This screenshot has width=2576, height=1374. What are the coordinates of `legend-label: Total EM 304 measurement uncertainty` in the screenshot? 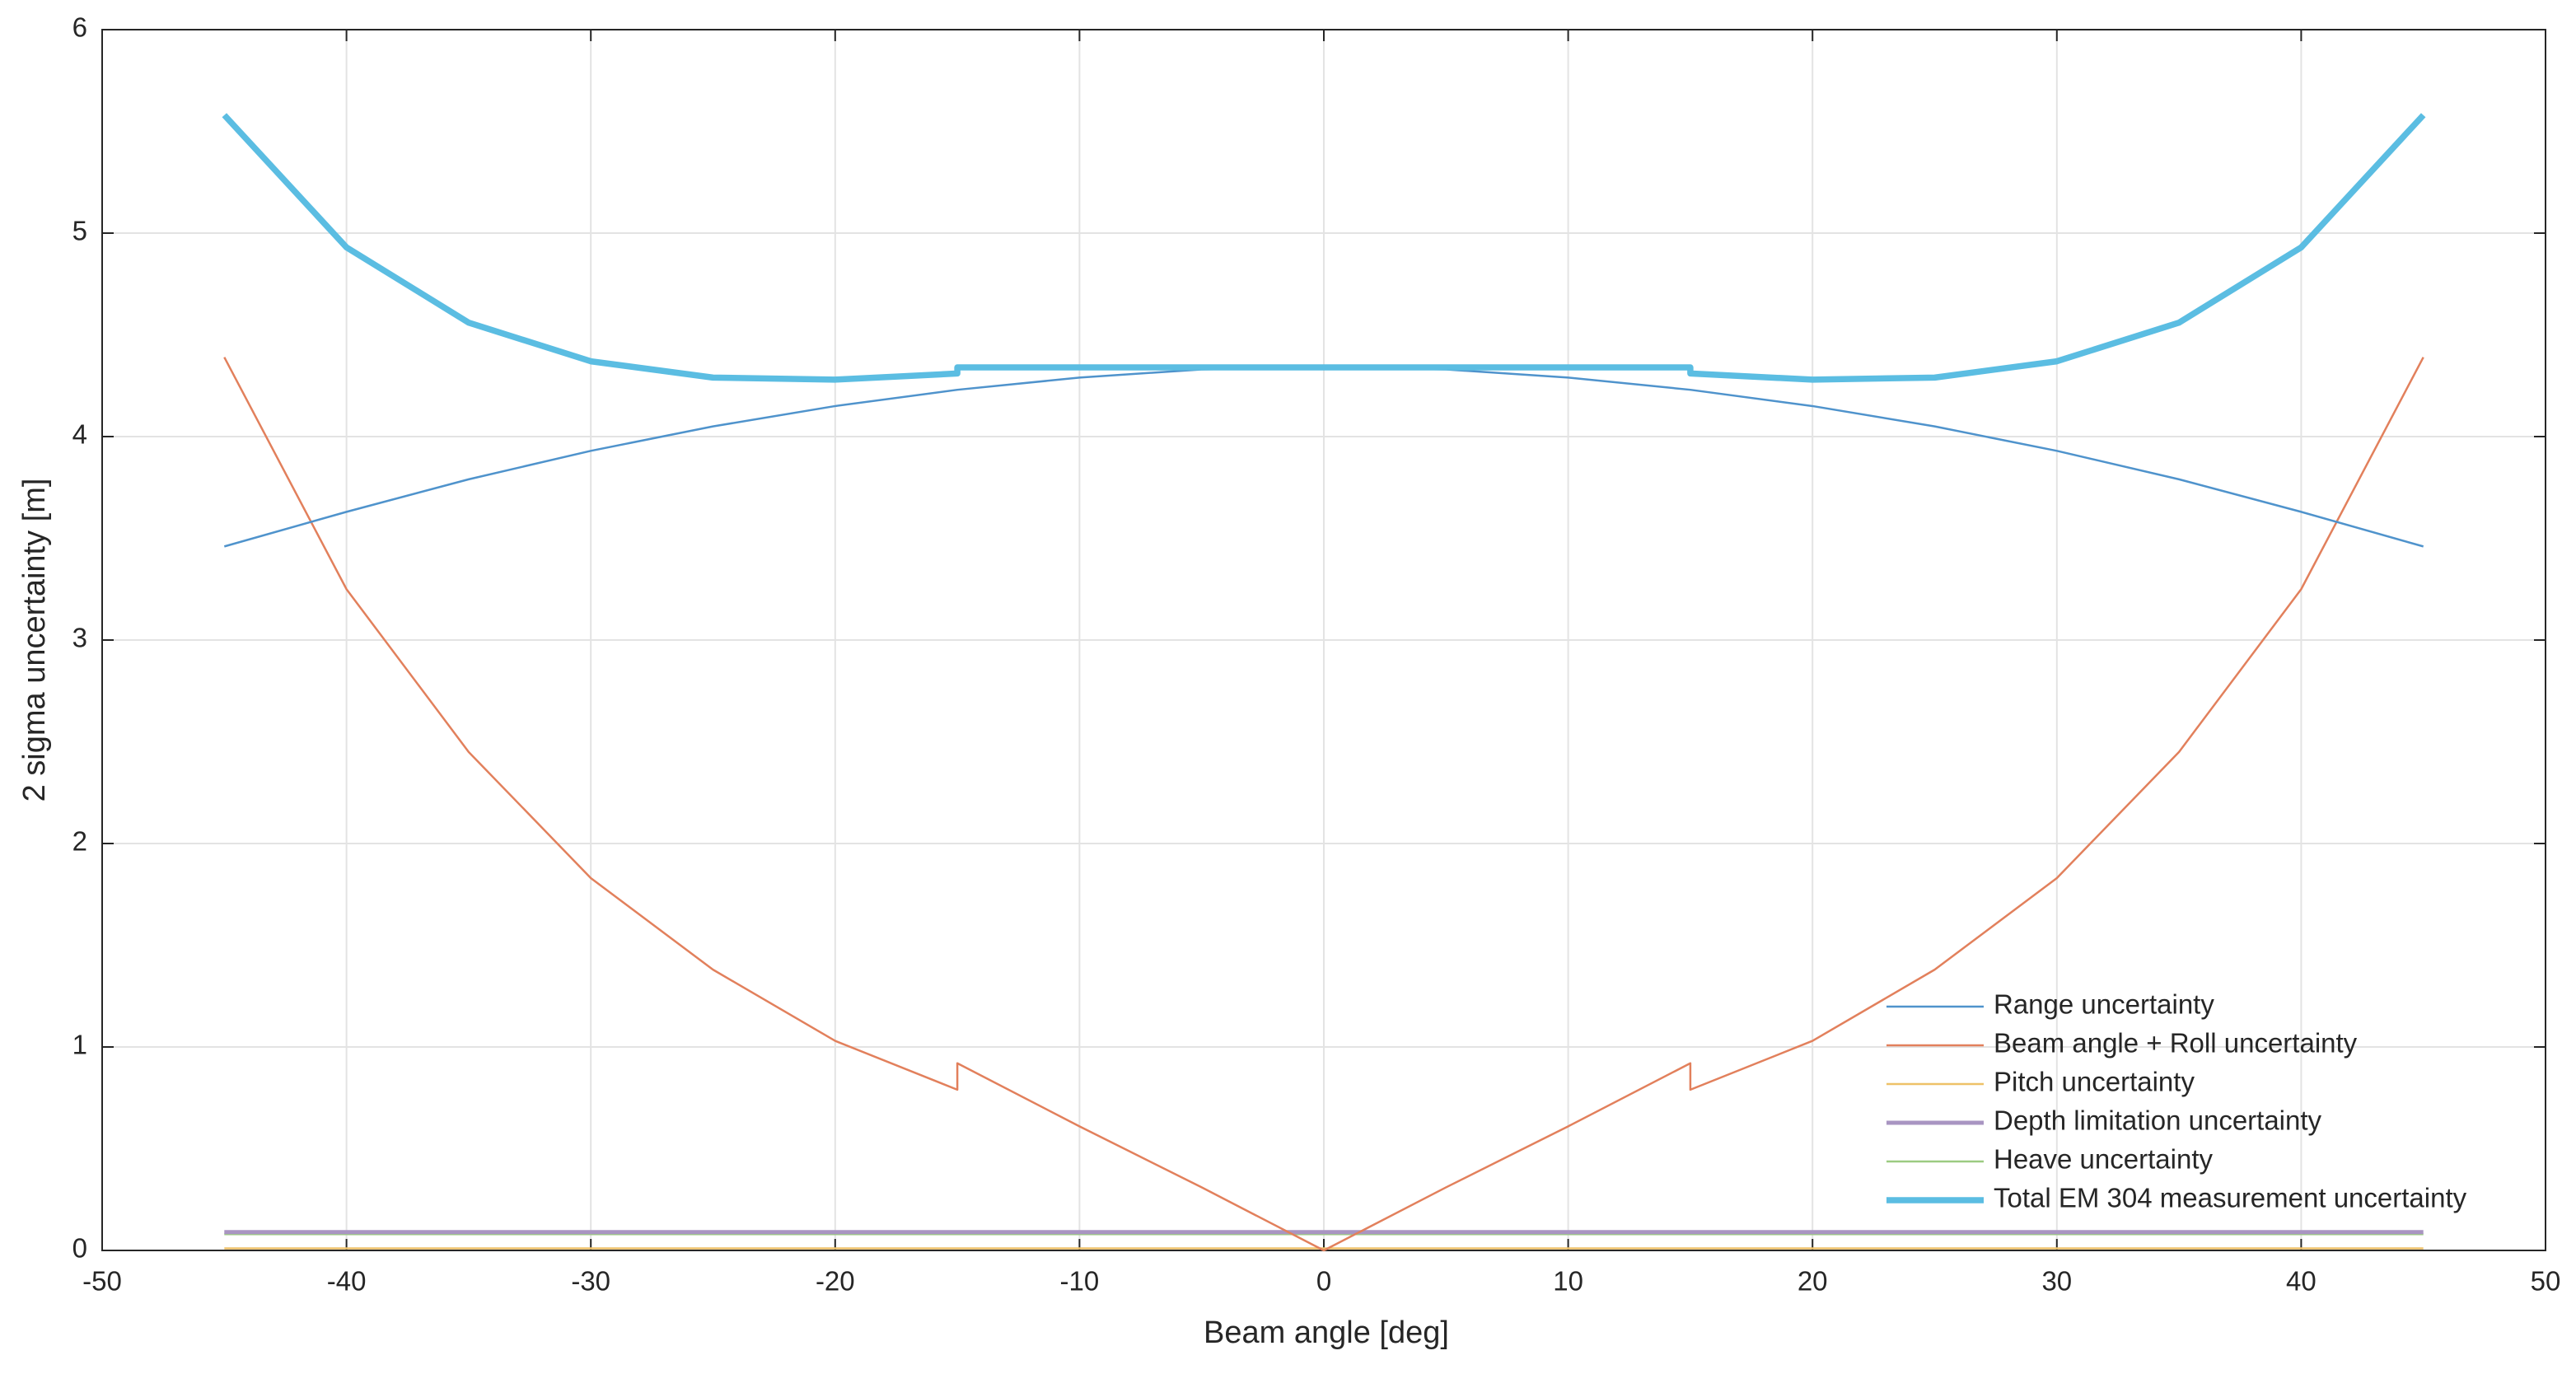 It's located at (2230, 1198).